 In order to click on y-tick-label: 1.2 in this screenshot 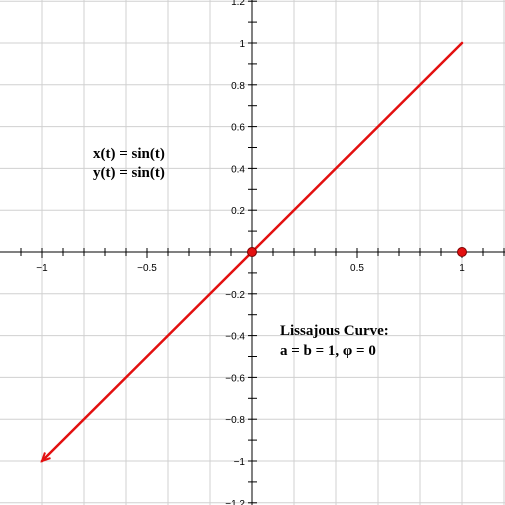, I will do `click(238, 4)`.